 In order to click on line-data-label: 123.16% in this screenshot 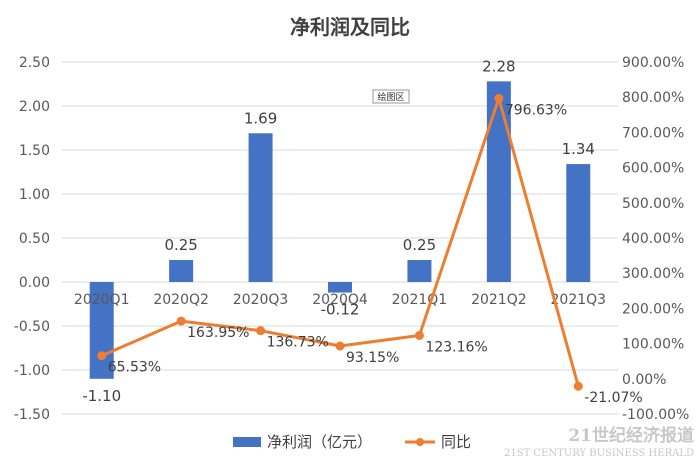, I will do `click(456, 347)`.